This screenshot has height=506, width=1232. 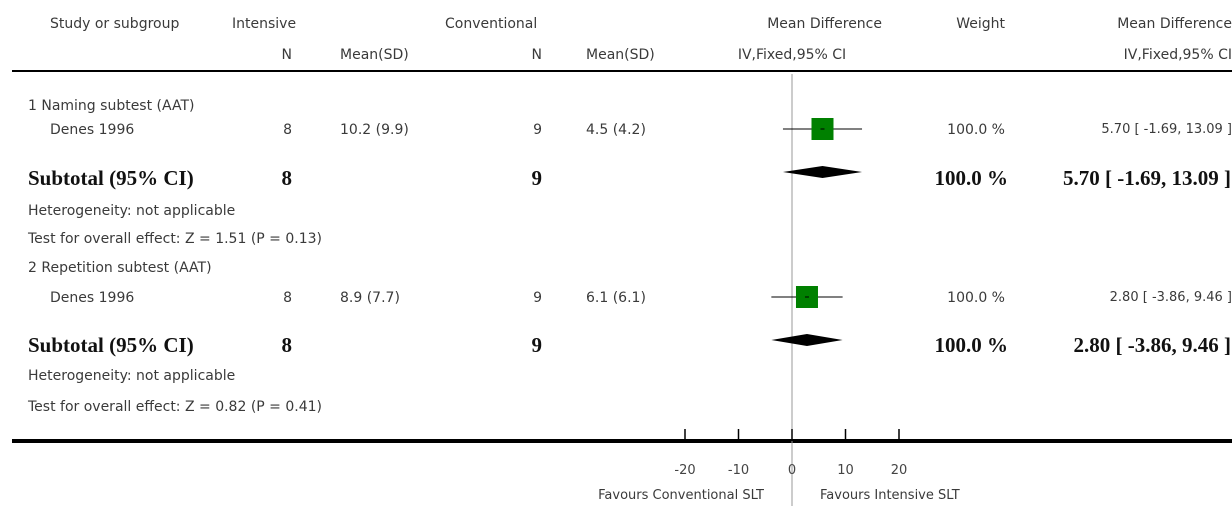 What do you see at coordinates (111, 178) in the screenshot?
I see `group-1-subtotal-label: Subtotal (95% CI)` at bounding box center [111, 178].